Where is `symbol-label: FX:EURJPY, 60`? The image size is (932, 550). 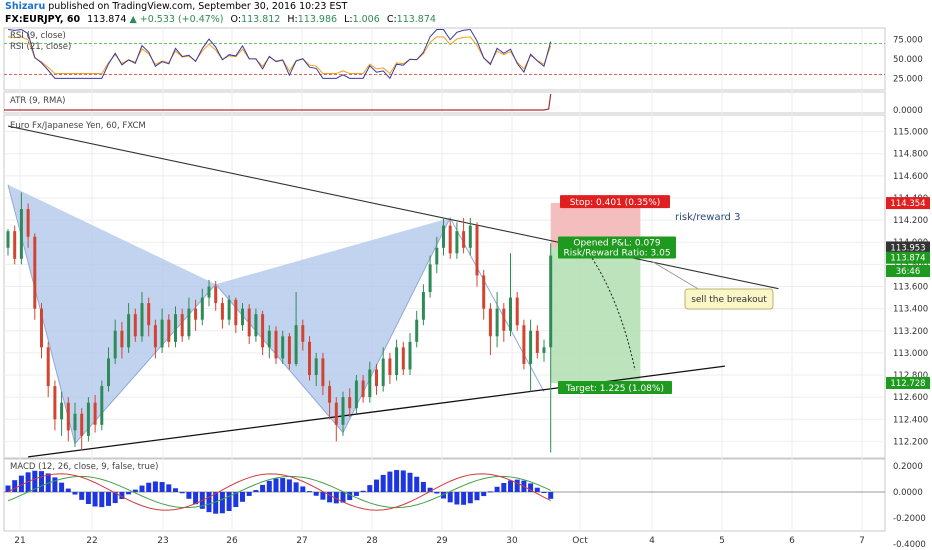 symbol-label: FX:EURJPY, 60 is located at coordinates (43, 19).